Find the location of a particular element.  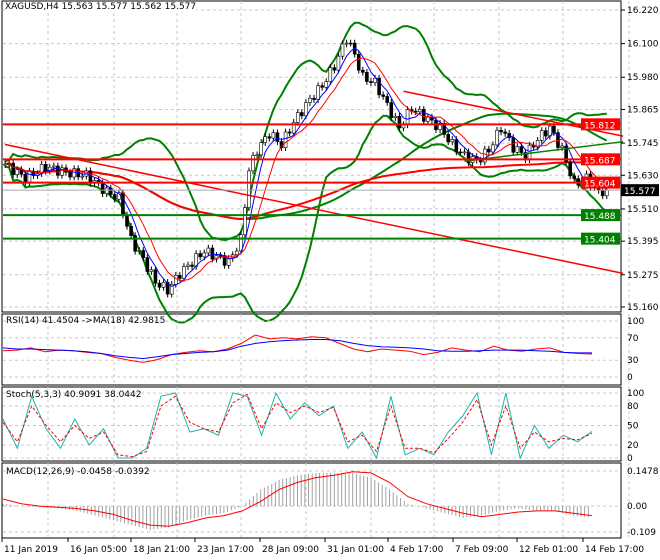

y-tick-label: 15.160 is located at coordinates (643, 308).